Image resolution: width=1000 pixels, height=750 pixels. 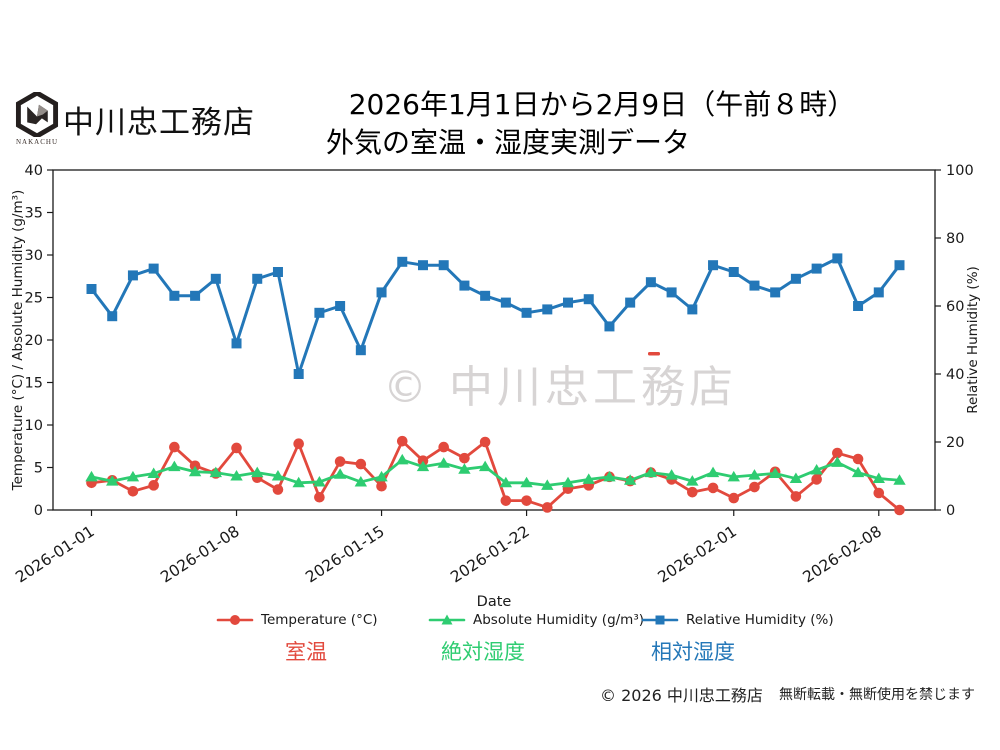 I want to click on legend-label-absolute-humidity: Absolute Humidity (g/m³), so click(x=559, y=620).